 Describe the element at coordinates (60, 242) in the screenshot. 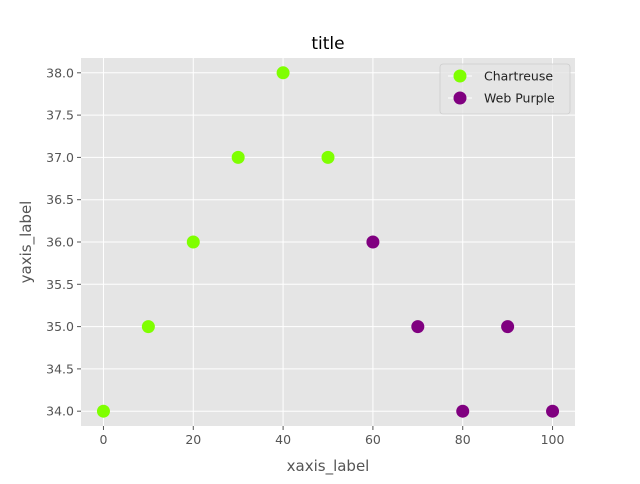

I see `y-tick-label: 36.0` at that location.